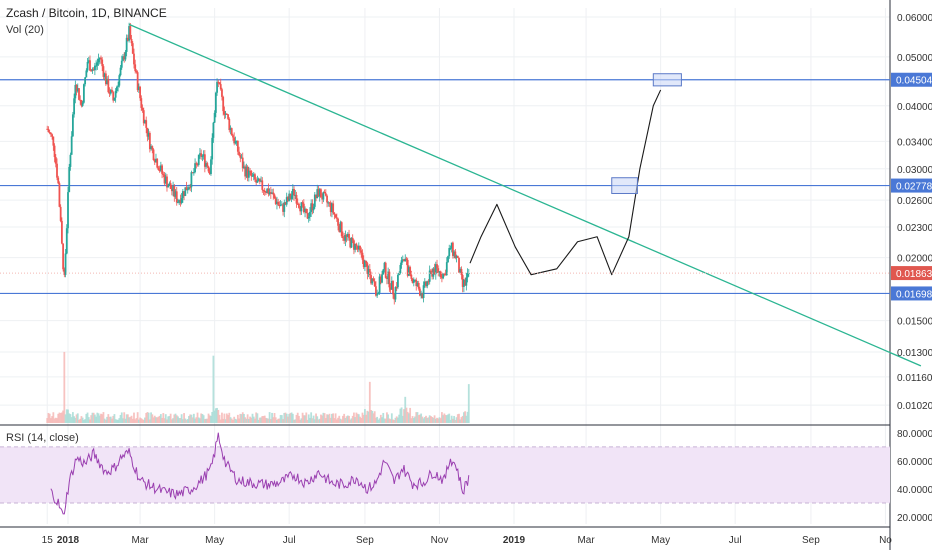 This screenshot has height=550, width=932. Describe the element at coordinates (214, 540) in the screenshot. I see `time-tick-label: May` at that location.